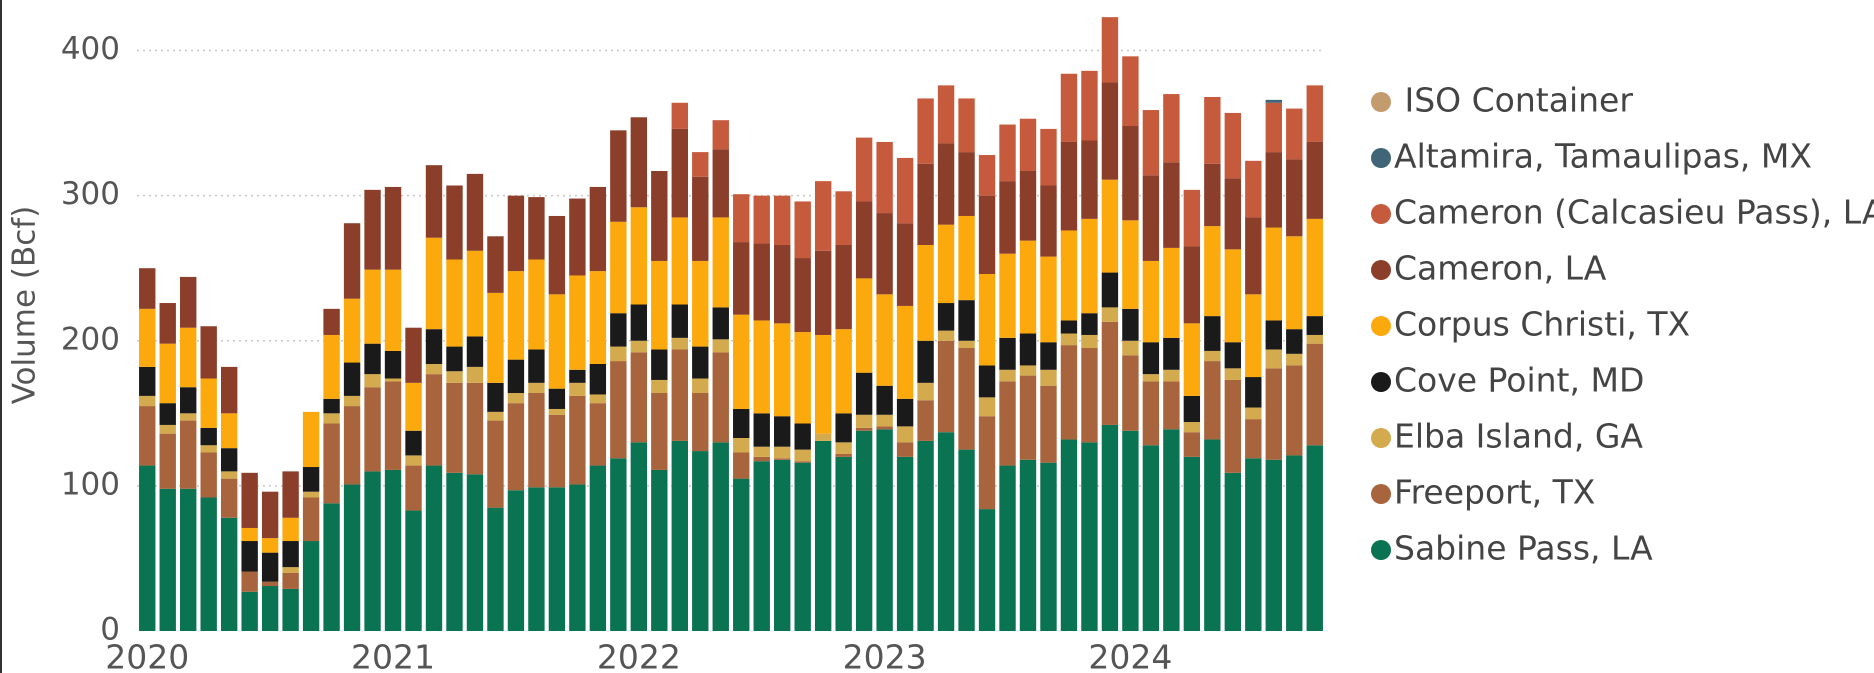 The height and width of the screenshot is (673, 1874). What do you see at coordinates (25, 305) in the screenshot?
I see `y-axis-label: Volume (Bcf)` at bounding box center [25, 305].